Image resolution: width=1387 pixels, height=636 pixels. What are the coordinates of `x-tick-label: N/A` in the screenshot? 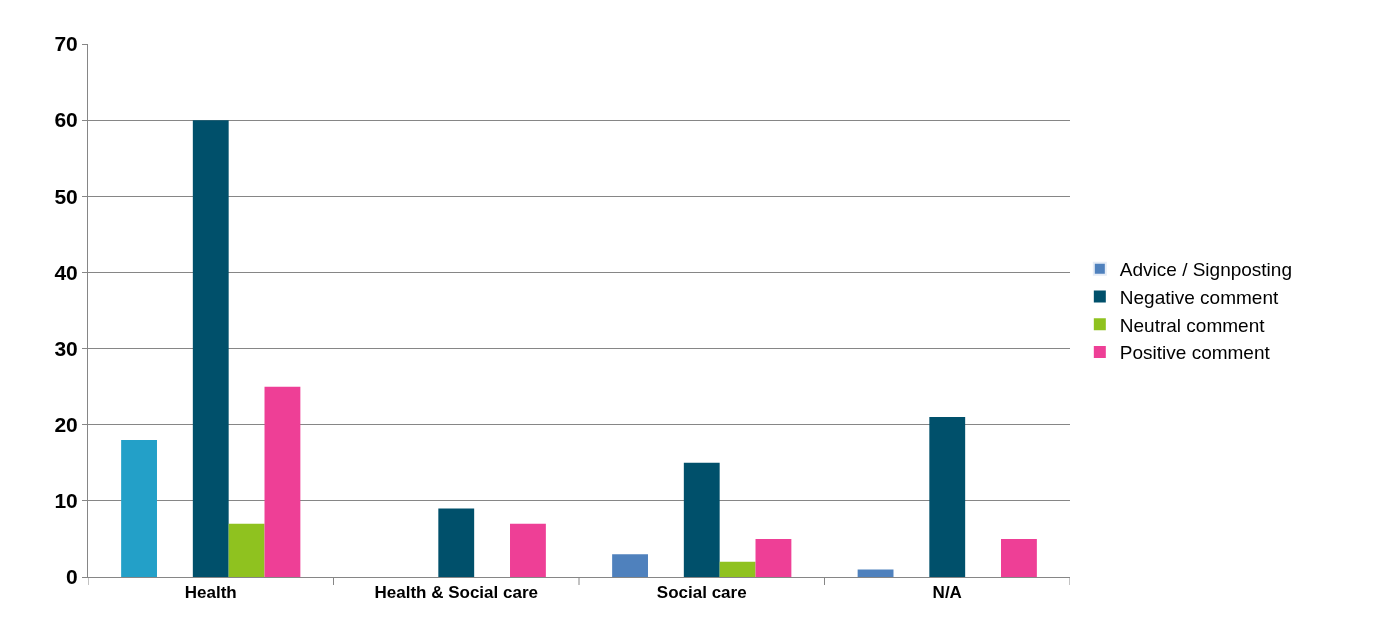 It's located at (947, 593).